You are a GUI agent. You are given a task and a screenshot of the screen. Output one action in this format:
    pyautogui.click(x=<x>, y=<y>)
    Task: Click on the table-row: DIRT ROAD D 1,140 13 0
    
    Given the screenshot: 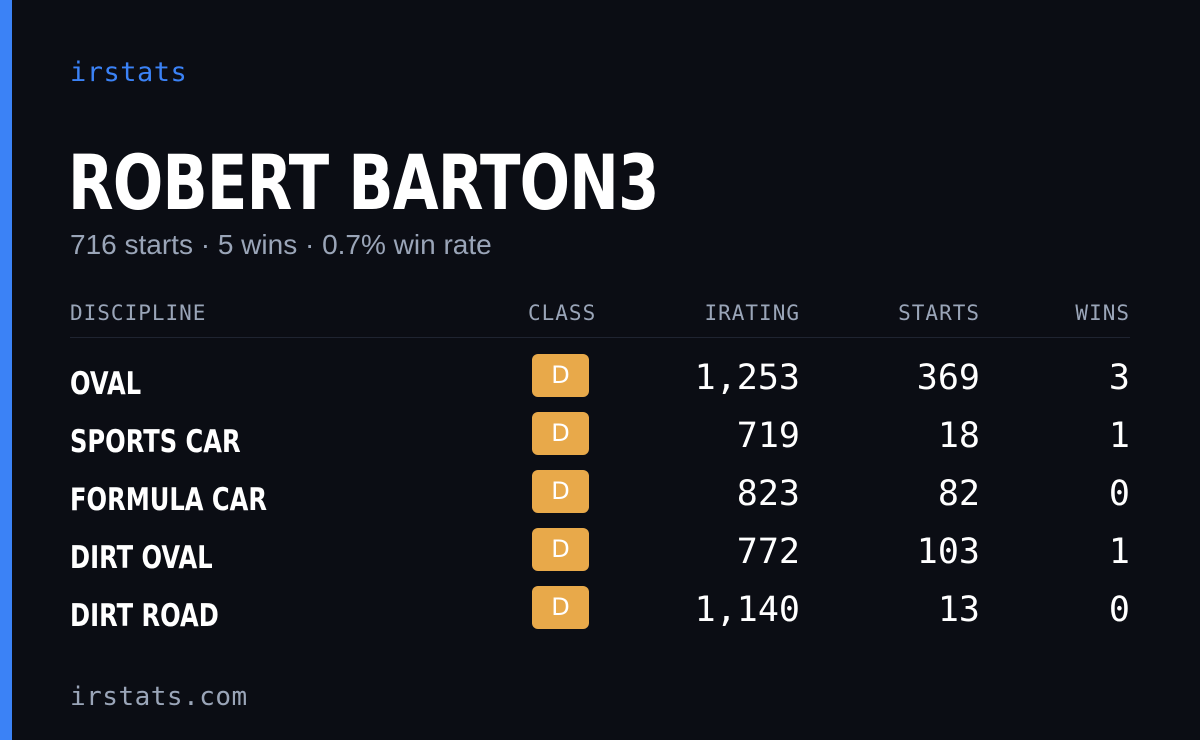 What is the action you would take?
    pyautogui.click(x=600, y=611)
    